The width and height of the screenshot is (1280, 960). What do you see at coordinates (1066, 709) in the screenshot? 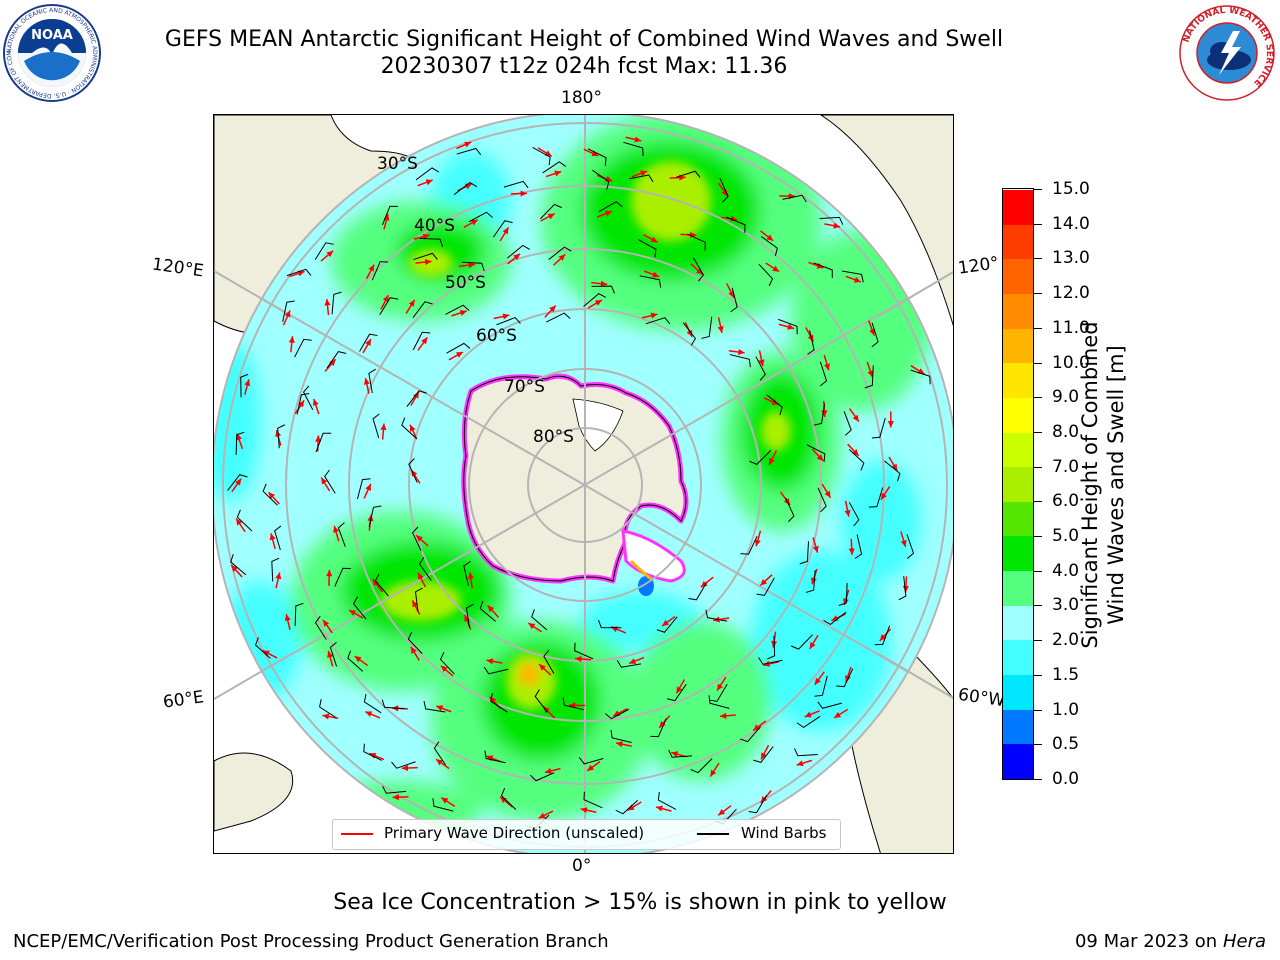
I see `colorbar-tick-label: 1.0` at bounding box center [1066, 709].